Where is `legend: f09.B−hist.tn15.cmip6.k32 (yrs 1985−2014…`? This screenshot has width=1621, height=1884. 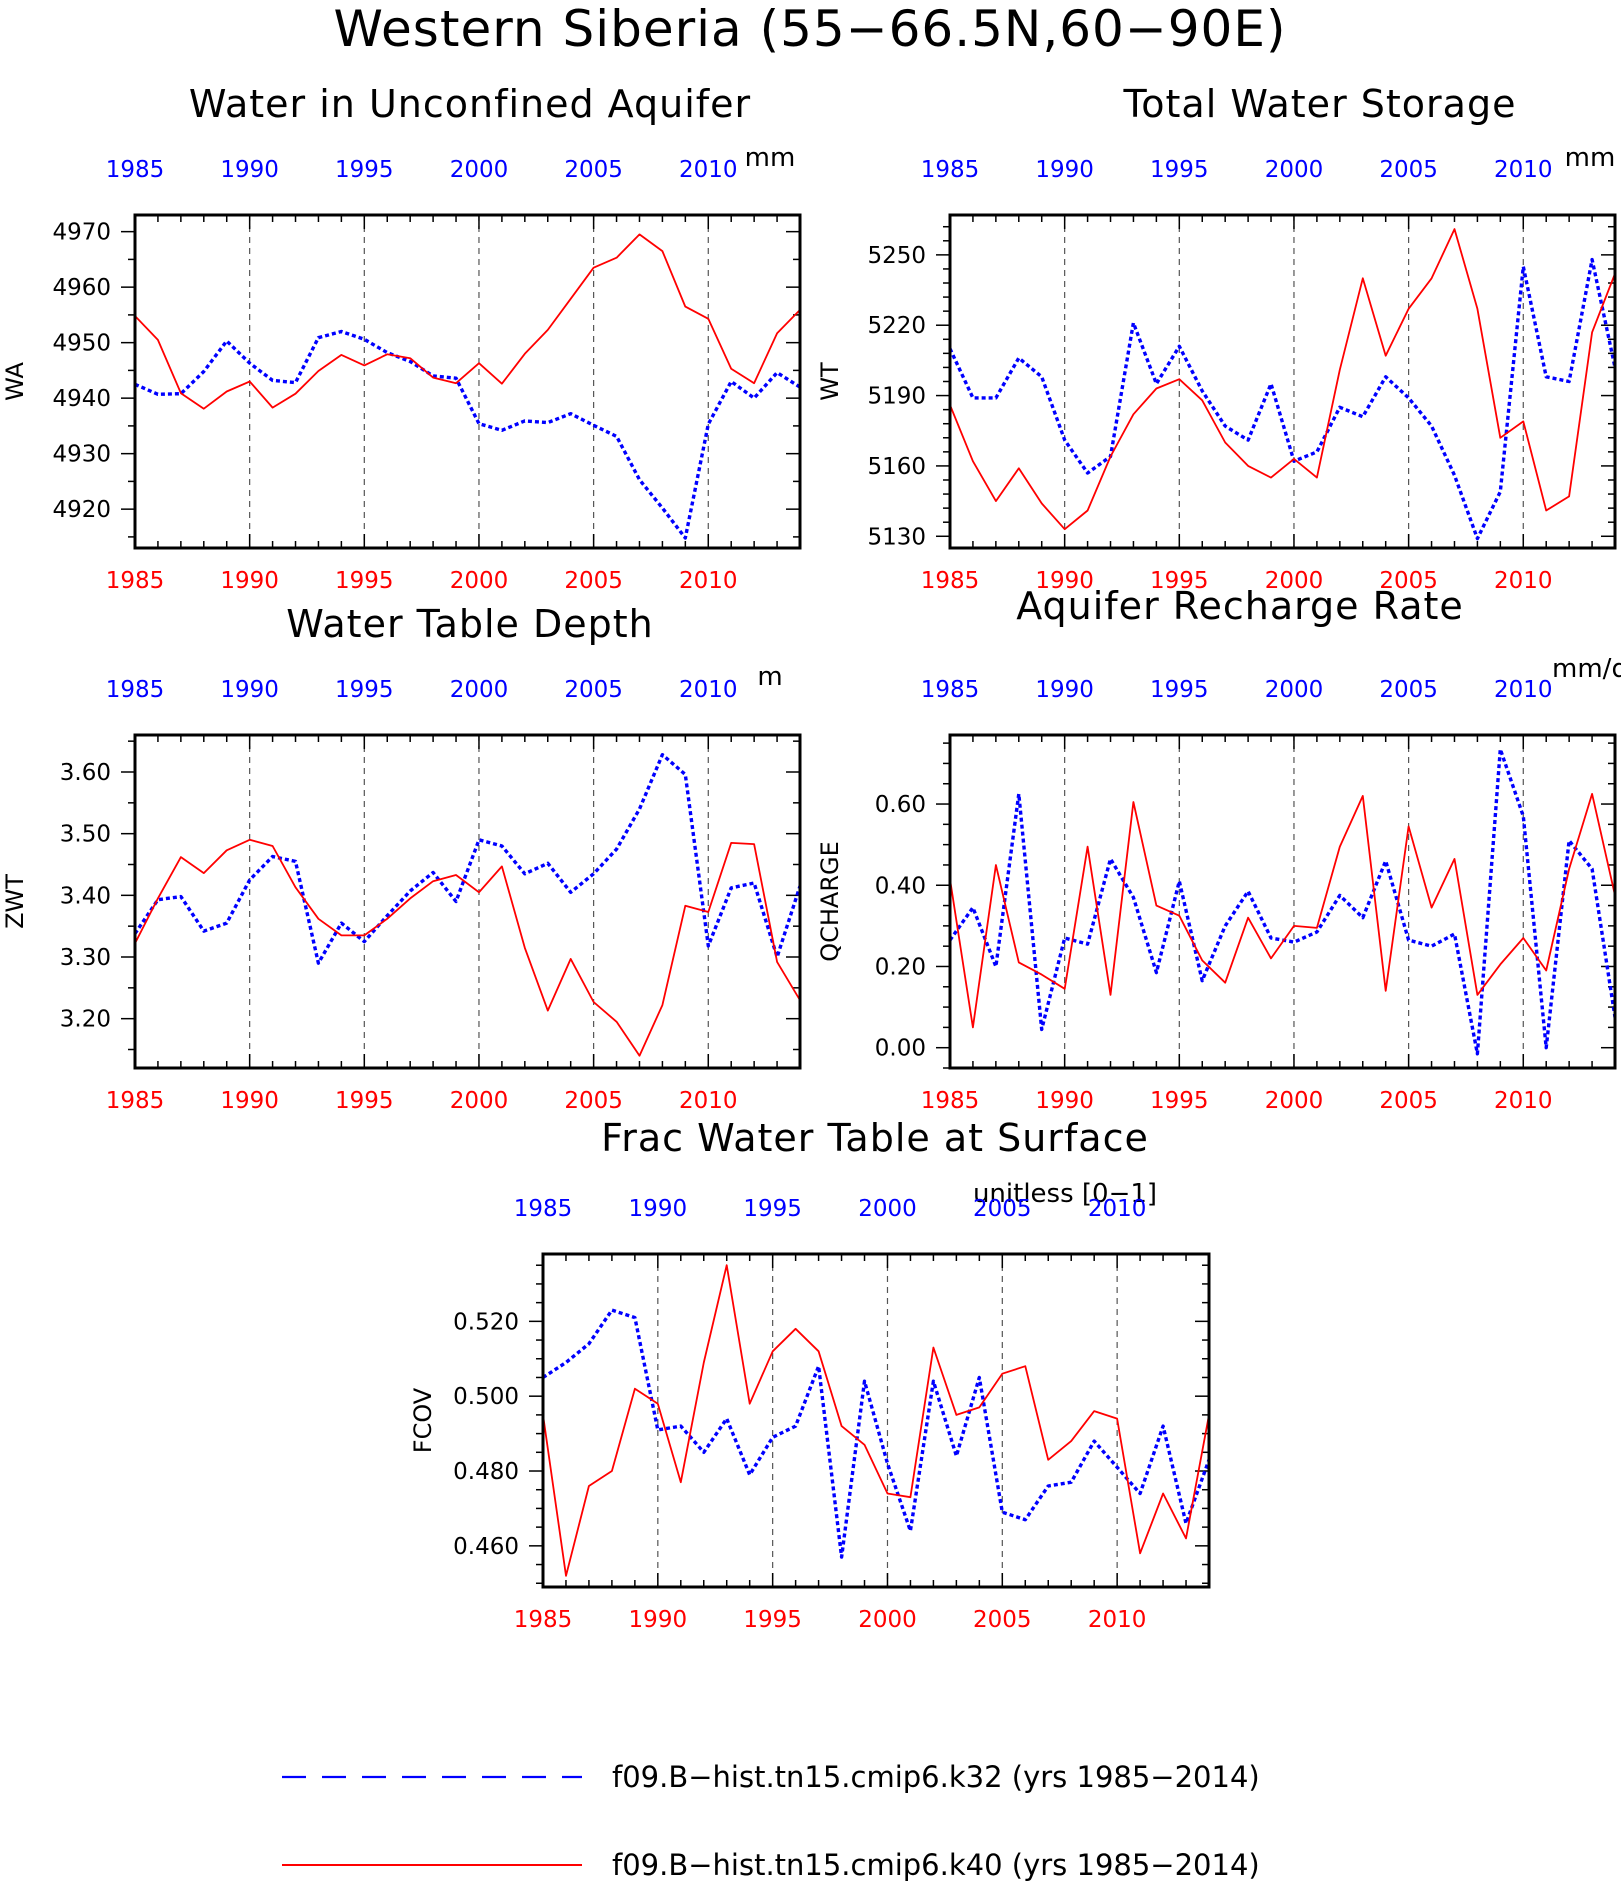
legend: f09.B−hist.tn15.cmip6.k32 (yrs 1985−2014… is located at coordinates (771, 1821).